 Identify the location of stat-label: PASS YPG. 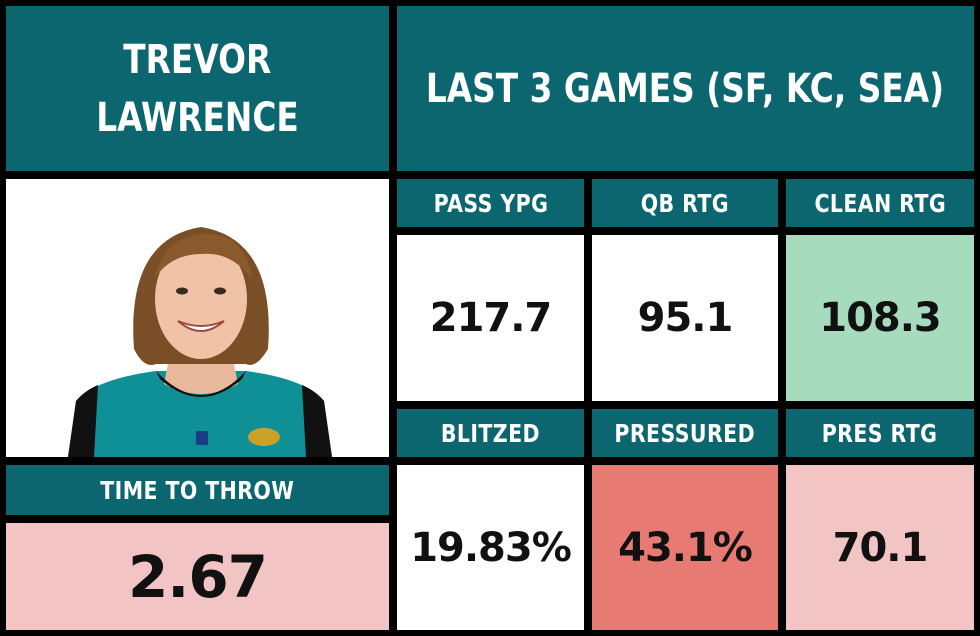
(490, 203).